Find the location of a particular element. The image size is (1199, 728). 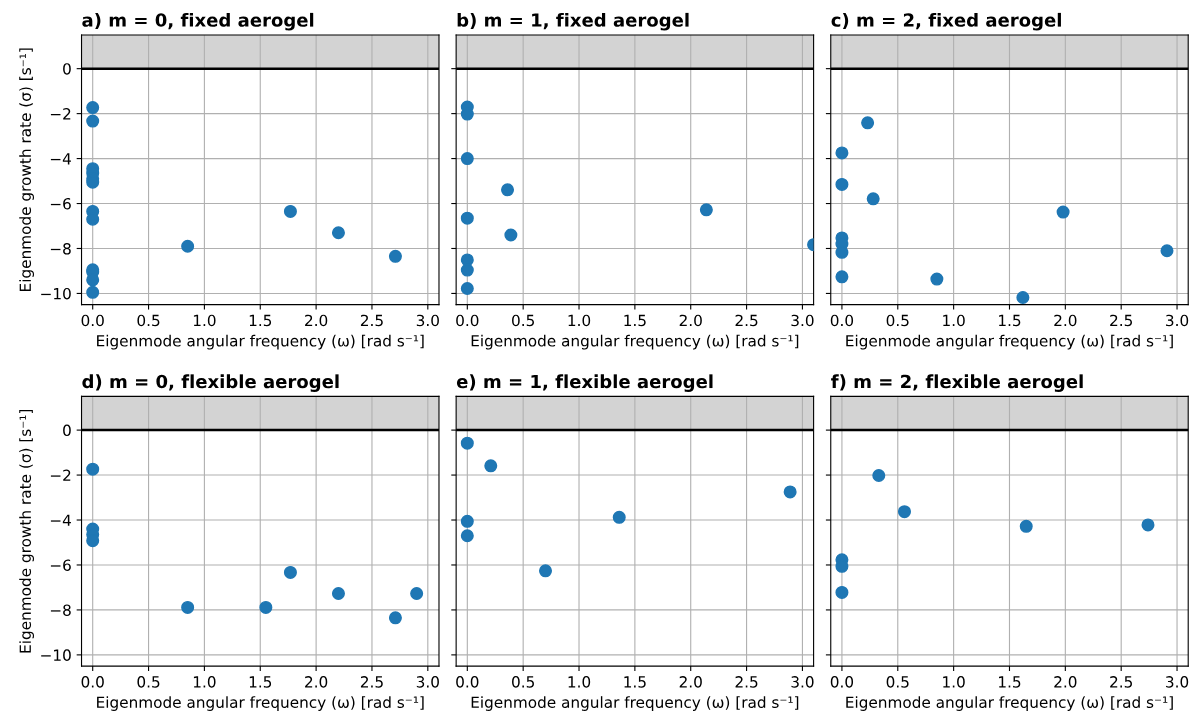

chart-title: d) m = 0, flexible aerogel is located at coordinates (210, 383).